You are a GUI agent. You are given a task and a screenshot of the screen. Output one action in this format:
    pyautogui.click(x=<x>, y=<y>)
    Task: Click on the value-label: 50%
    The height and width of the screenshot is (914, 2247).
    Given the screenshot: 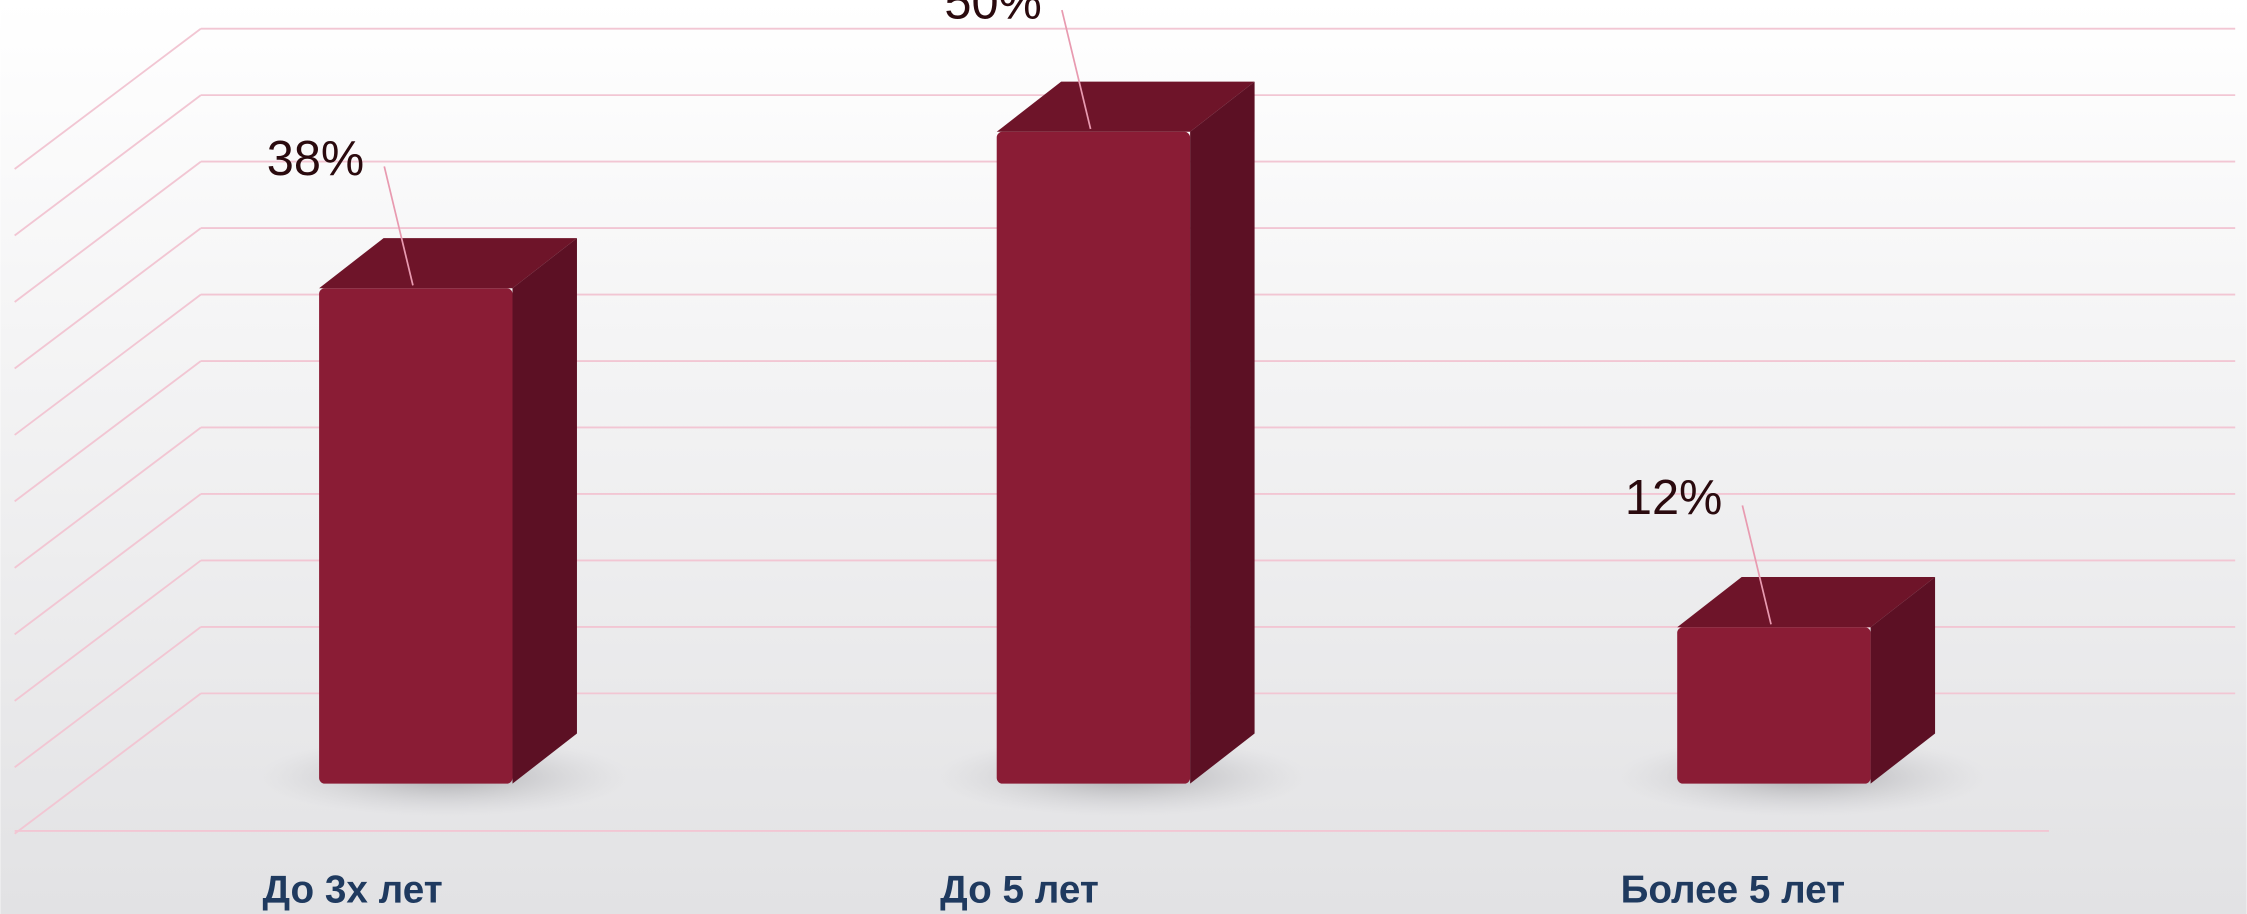 What is the action you would take?
    pyautogui.click(x=992, y=15)
    